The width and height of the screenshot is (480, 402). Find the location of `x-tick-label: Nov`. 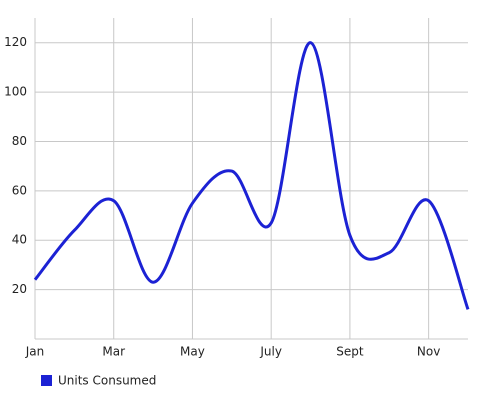

x-tick-label: Nov is located at coordinates (428, 352).